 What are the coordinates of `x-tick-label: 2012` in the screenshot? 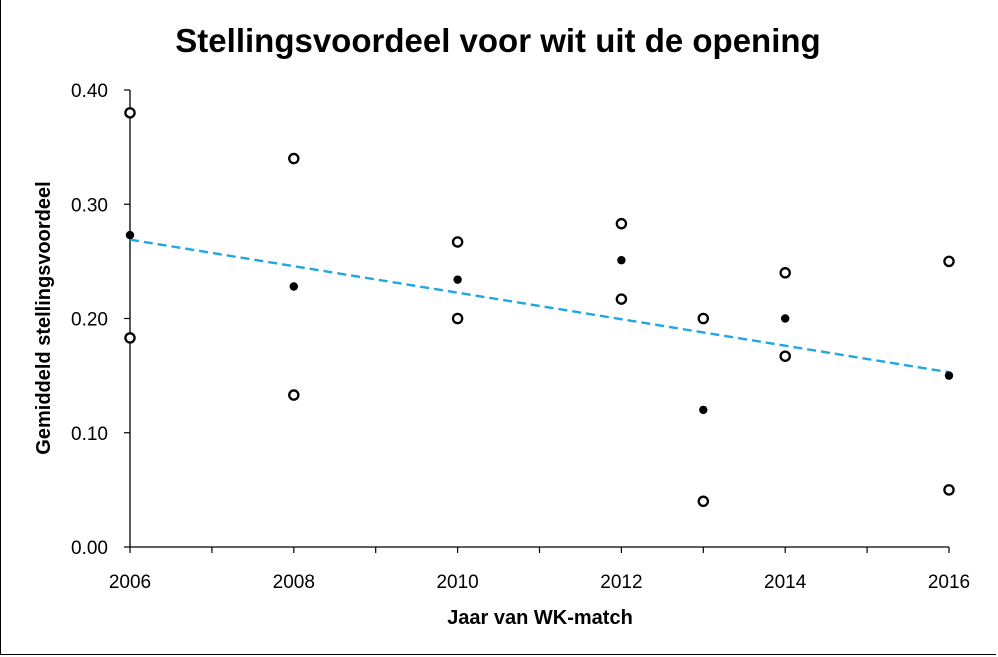 It's located at (621, 582).